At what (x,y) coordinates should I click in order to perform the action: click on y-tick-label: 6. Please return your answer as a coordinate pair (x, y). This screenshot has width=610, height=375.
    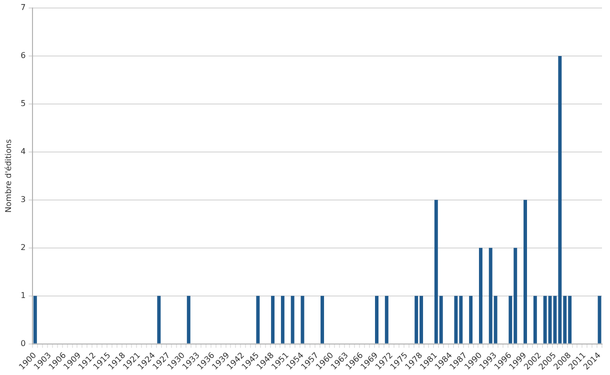
    Looking at the image, I should click on (23, 55).